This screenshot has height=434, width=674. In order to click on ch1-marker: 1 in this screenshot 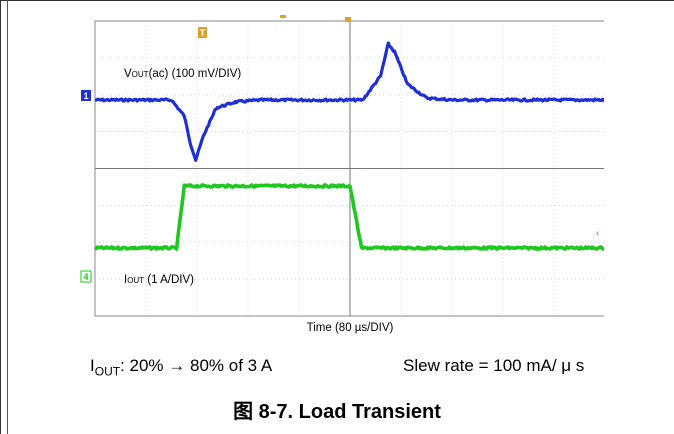, I will do `click(86, 95)`.